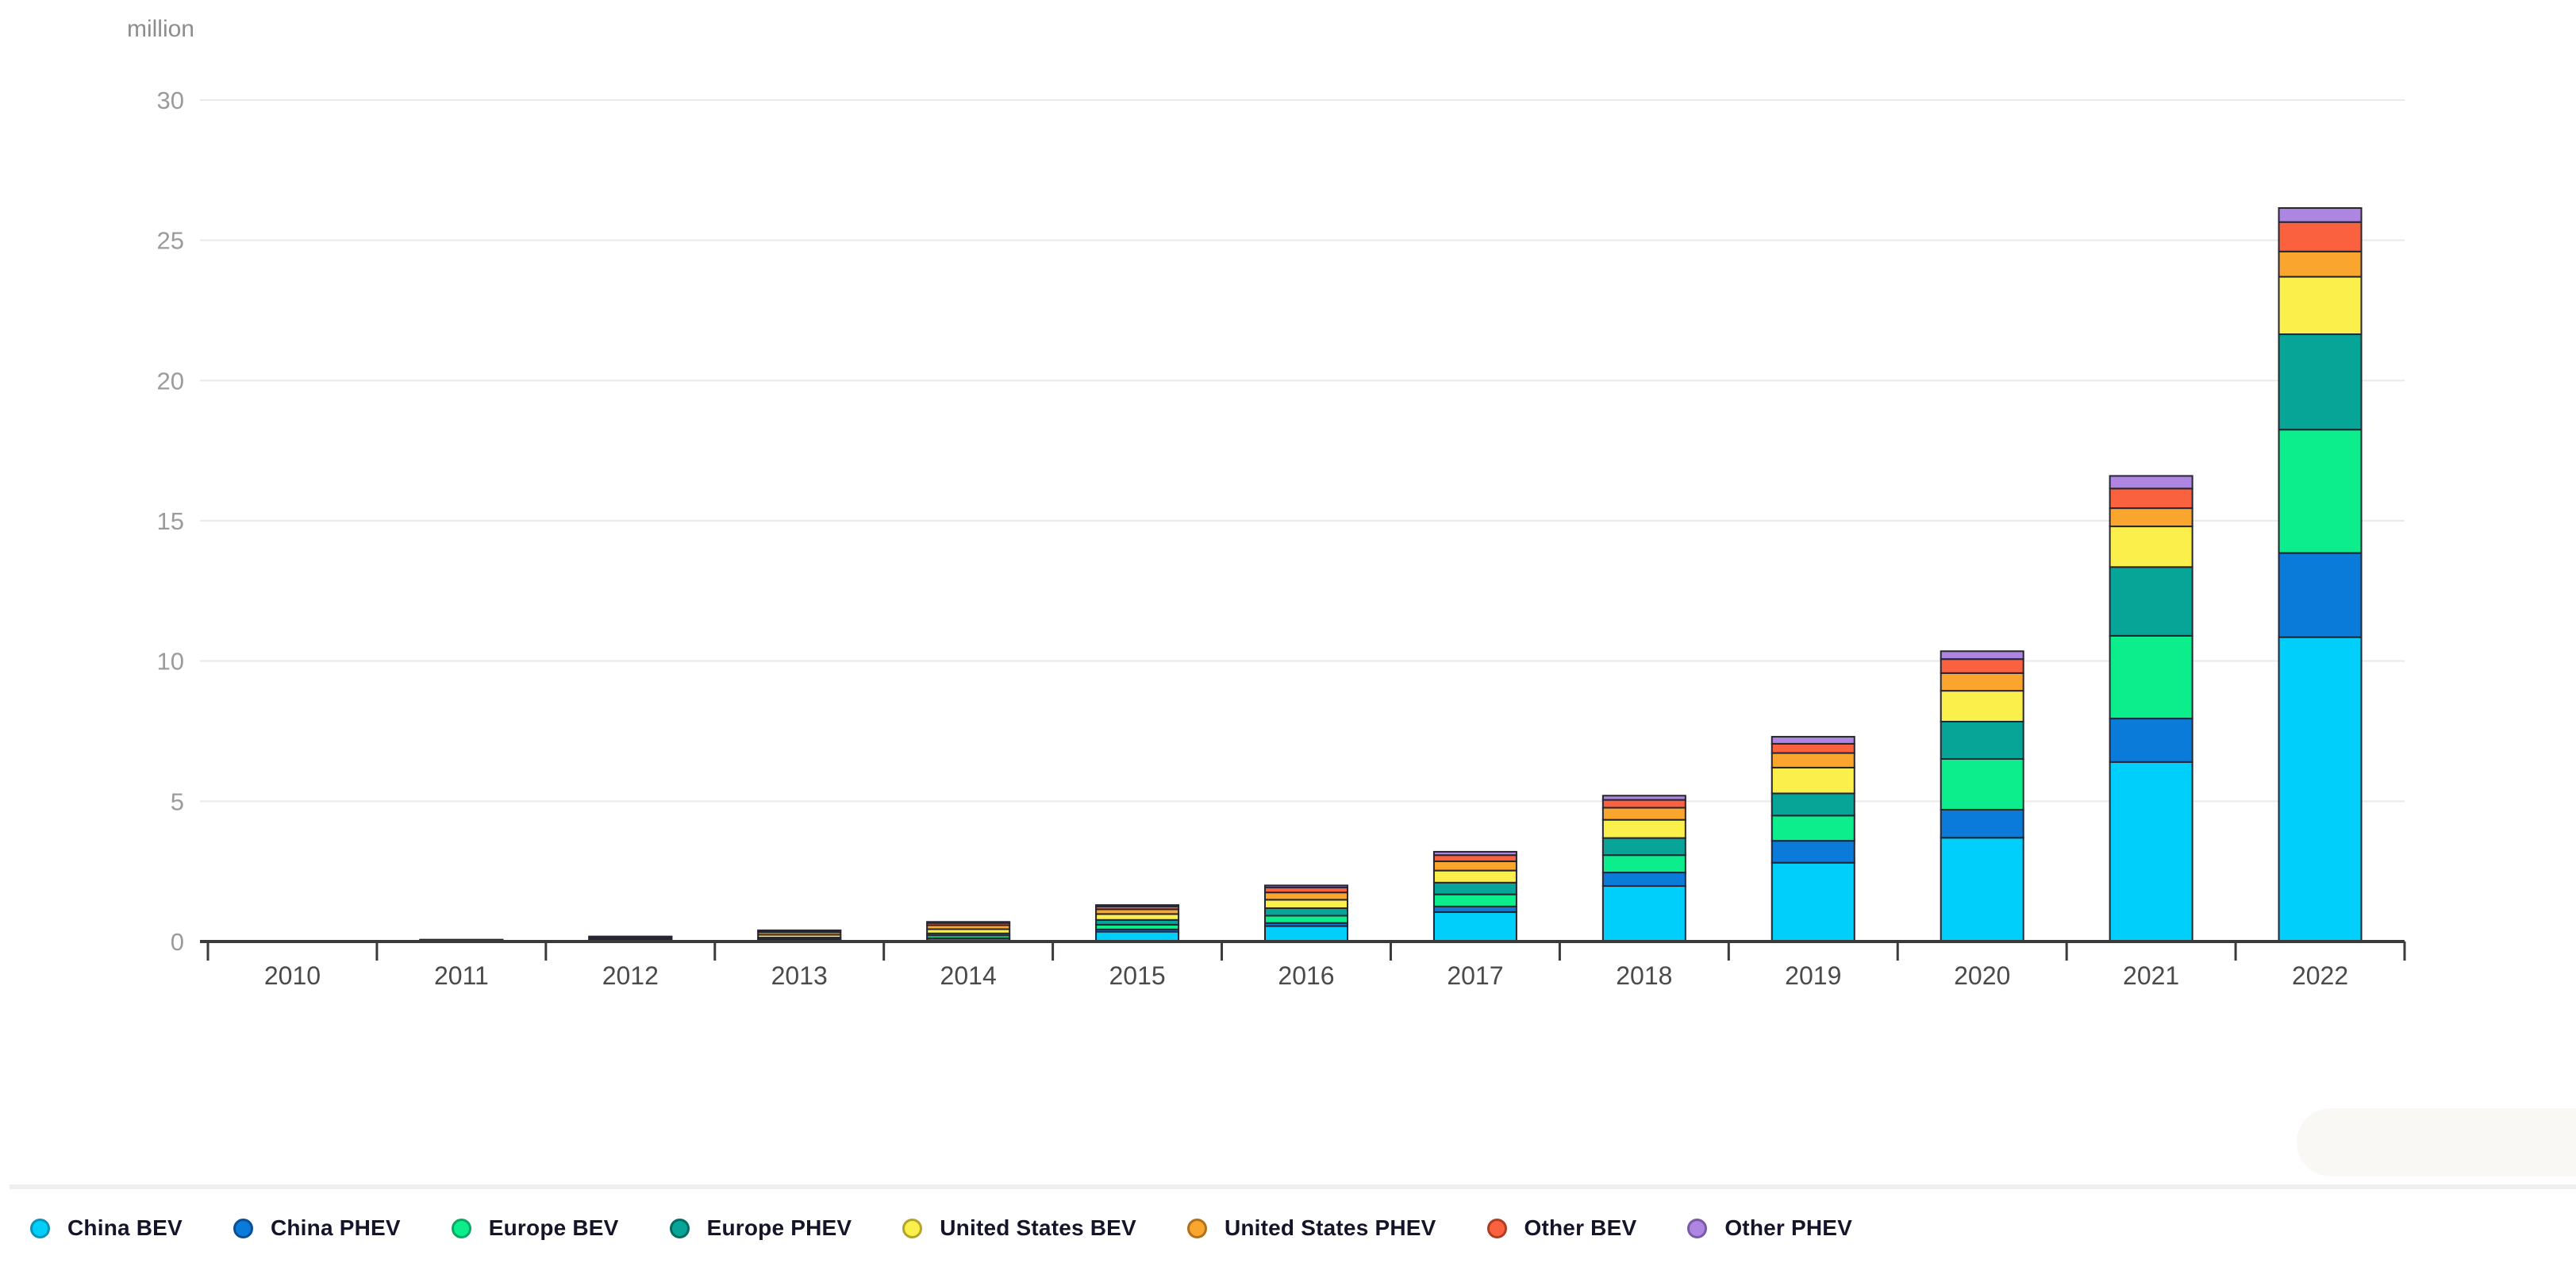  I want to click on legend-item-europe-bev: Europe BEV, so click(535, 1228).